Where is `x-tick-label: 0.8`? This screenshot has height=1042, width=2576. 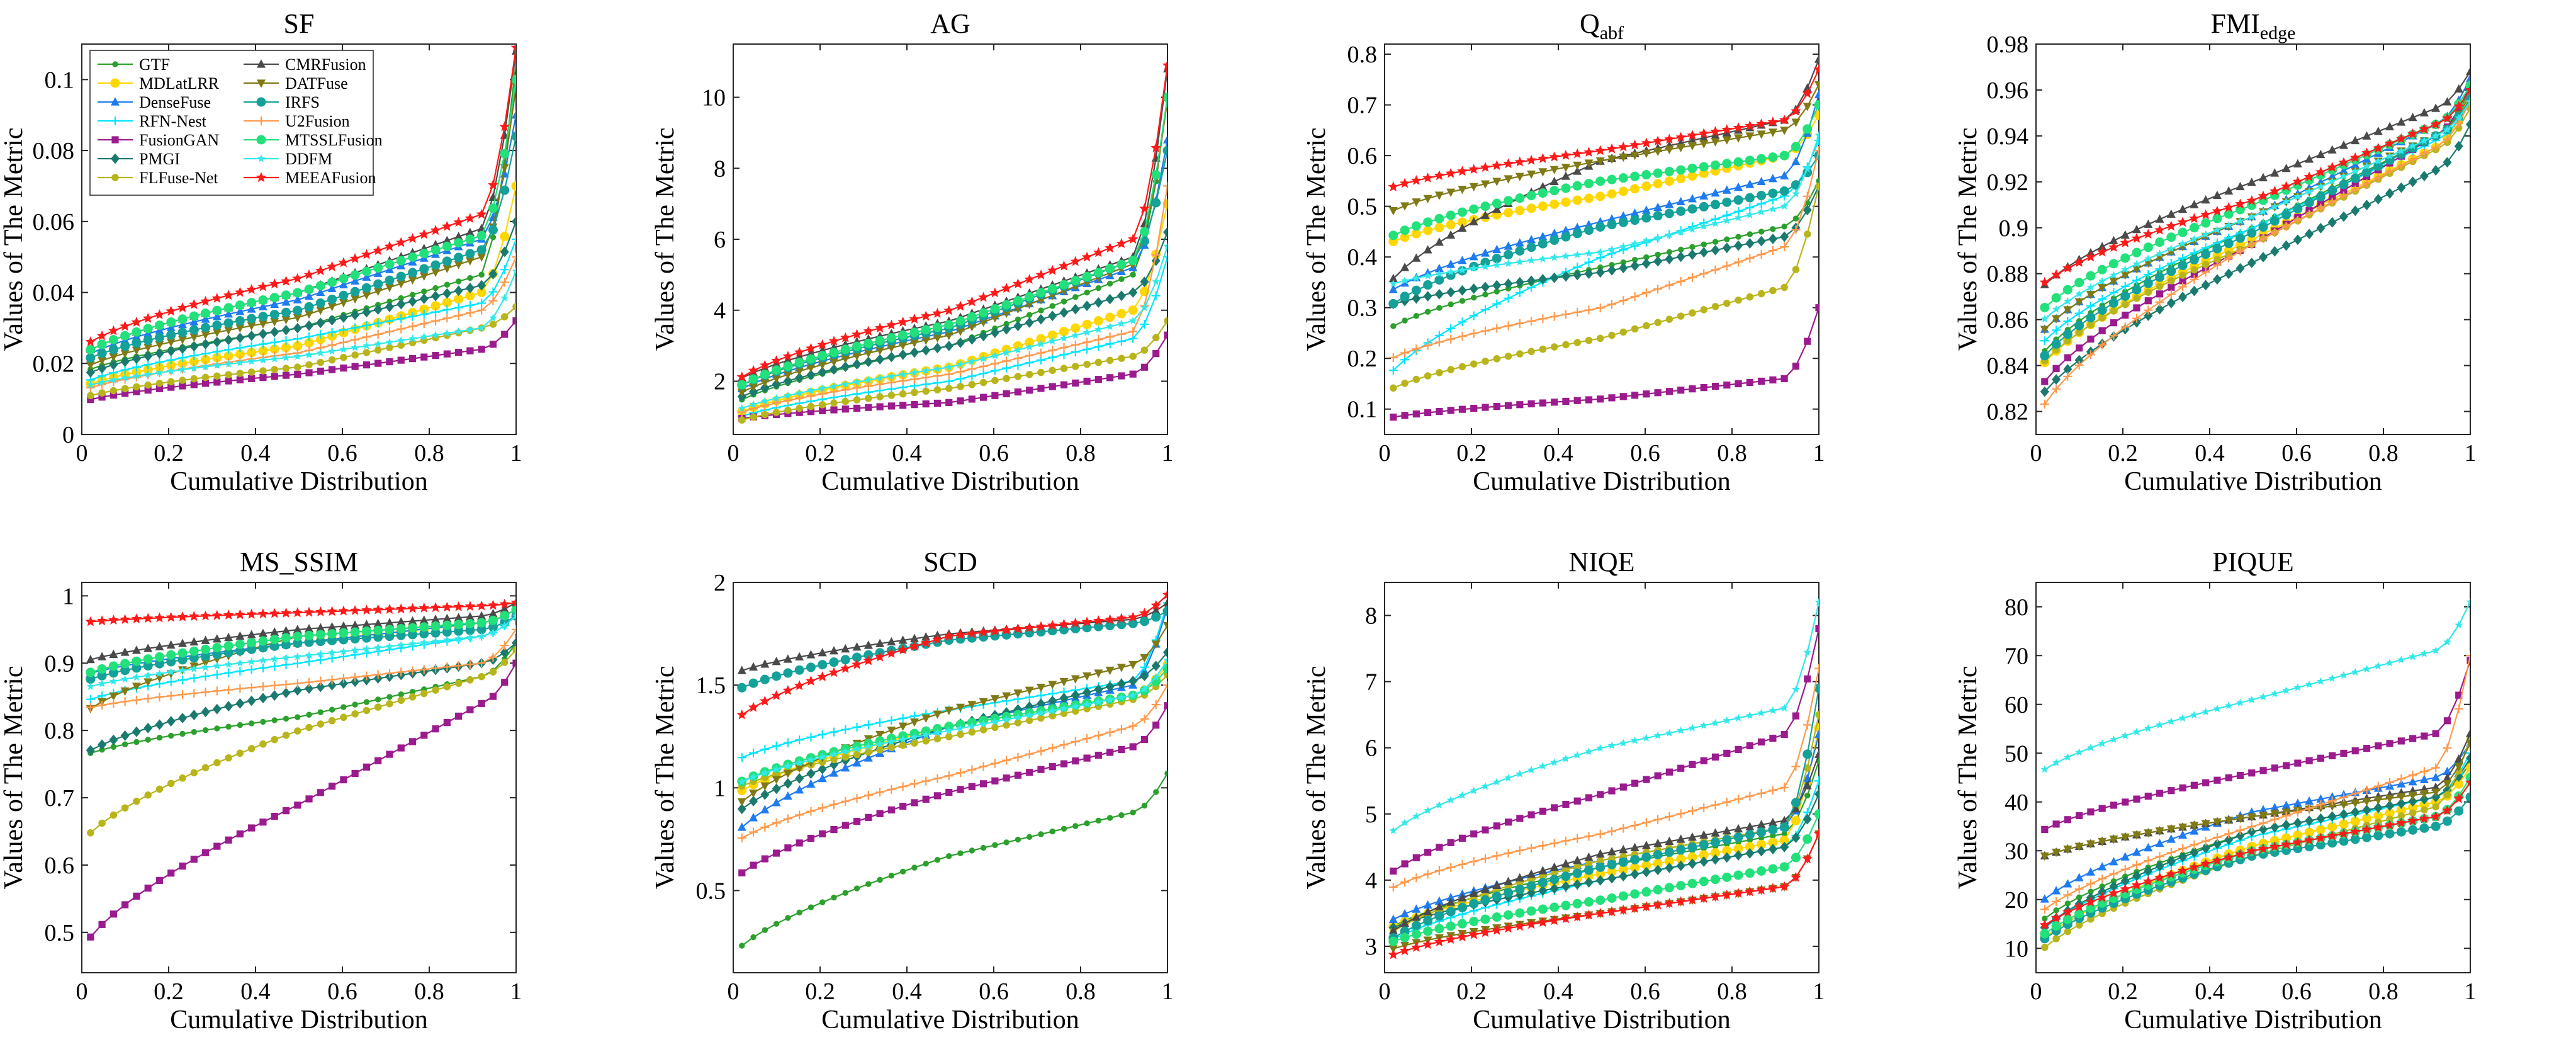 x-tick-label: 0.8 is located at coordinates (1732, 453).